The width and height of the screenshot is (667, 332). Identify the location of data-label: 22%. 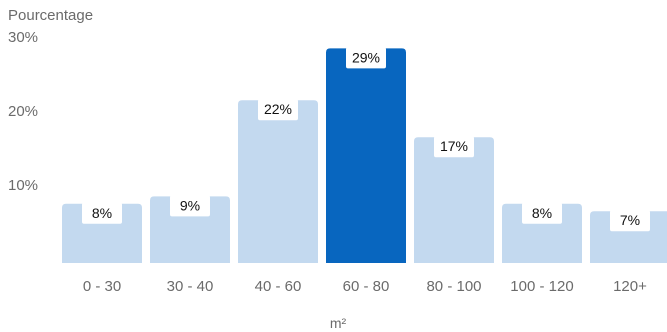
(278, 109).